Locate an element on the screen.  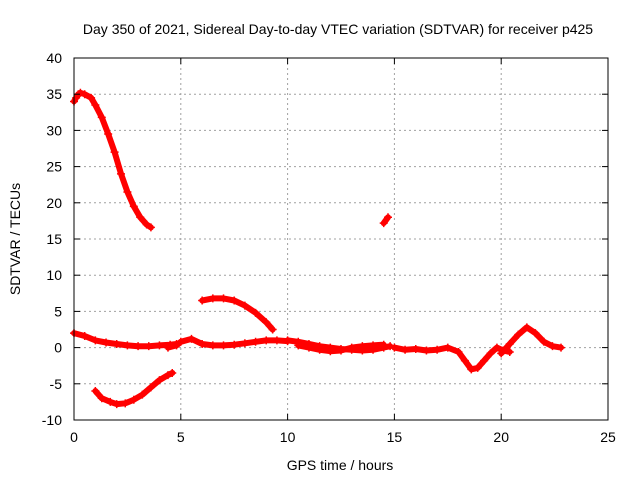
y-tick-label: 0 is located at coordinates (58, 348).